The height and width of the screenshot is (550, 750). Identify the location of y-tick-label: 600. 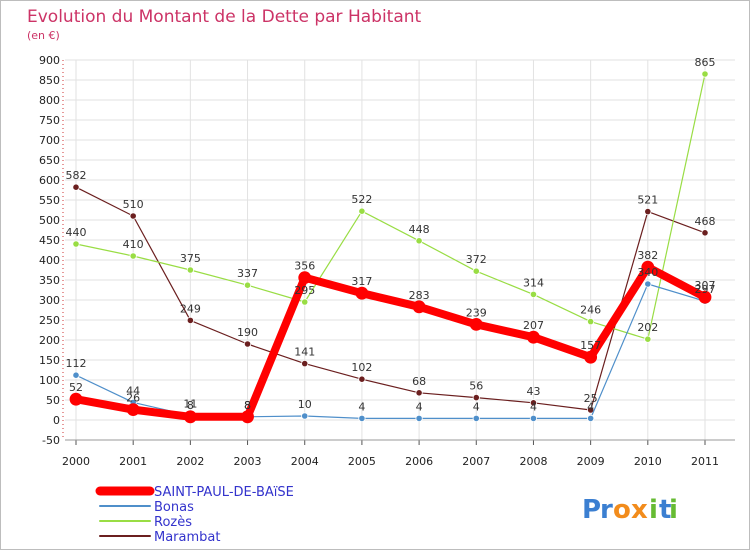
(49, 180).